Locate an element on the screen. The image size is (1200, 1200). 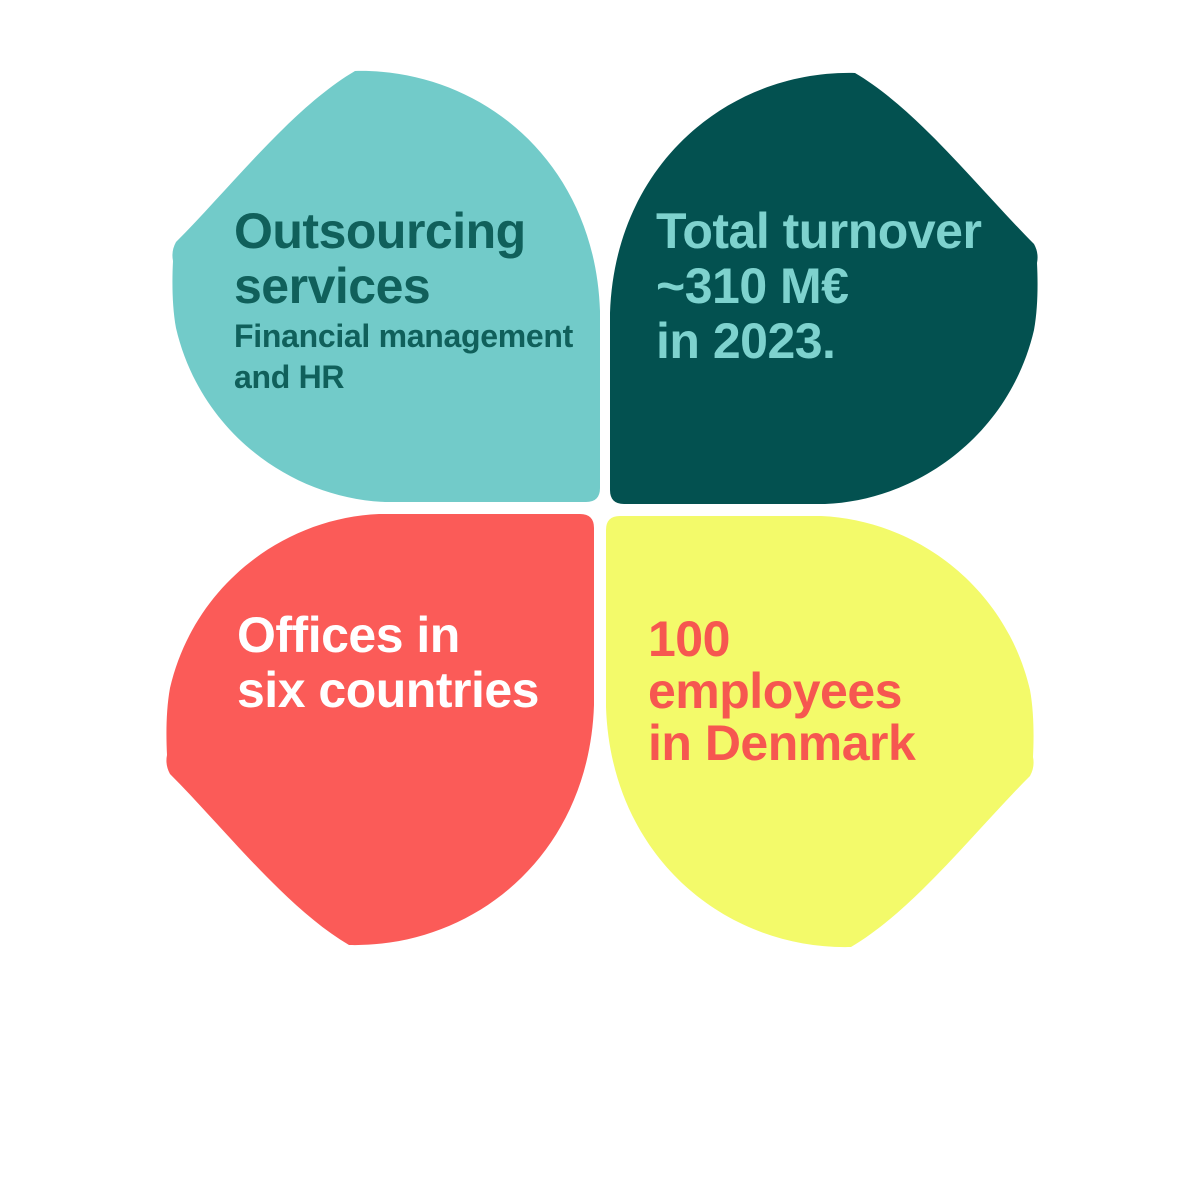
turnover-title-line3: in 2023. is located at coordinates (745, 341).